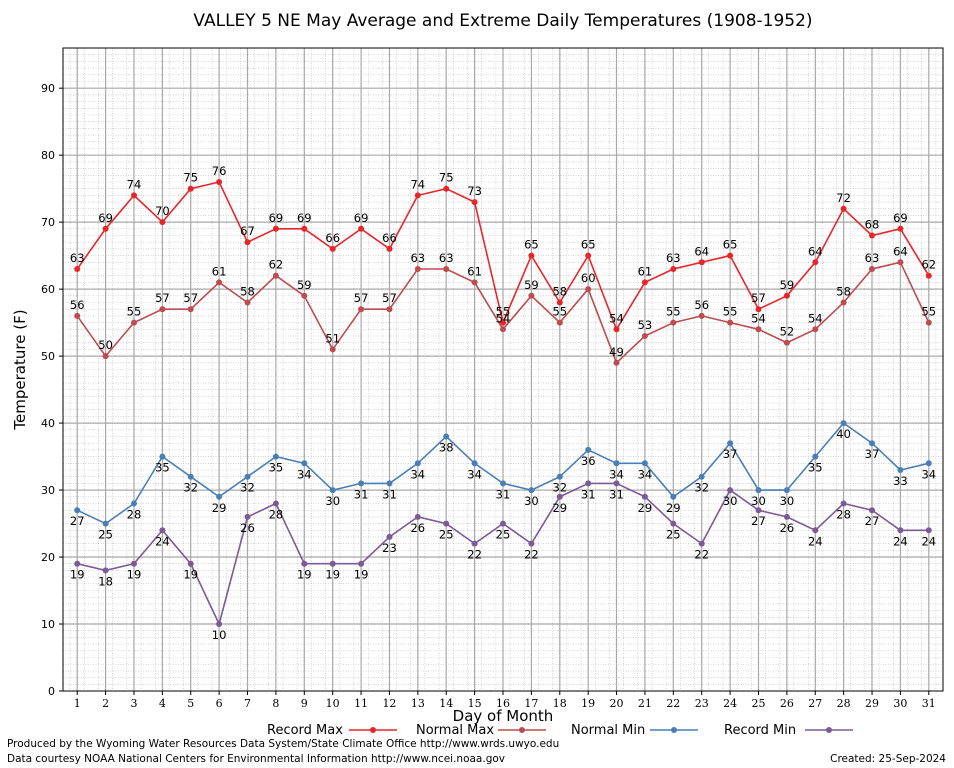 The width and height of the screenshot is (954, 768). Describe the element at coordinates (275, 703) in the screenshot. I see `x-tick-label: 8` at that location.